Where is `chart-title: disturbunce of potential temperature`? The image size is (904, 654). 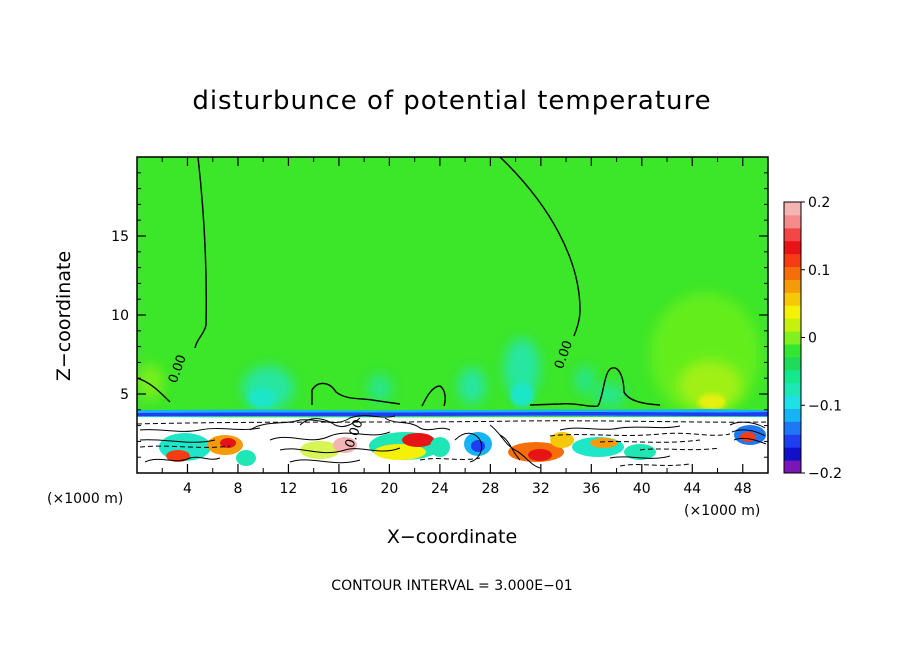 chart-title: disturbunce of potential temperature is located at coordinates (452, 101).